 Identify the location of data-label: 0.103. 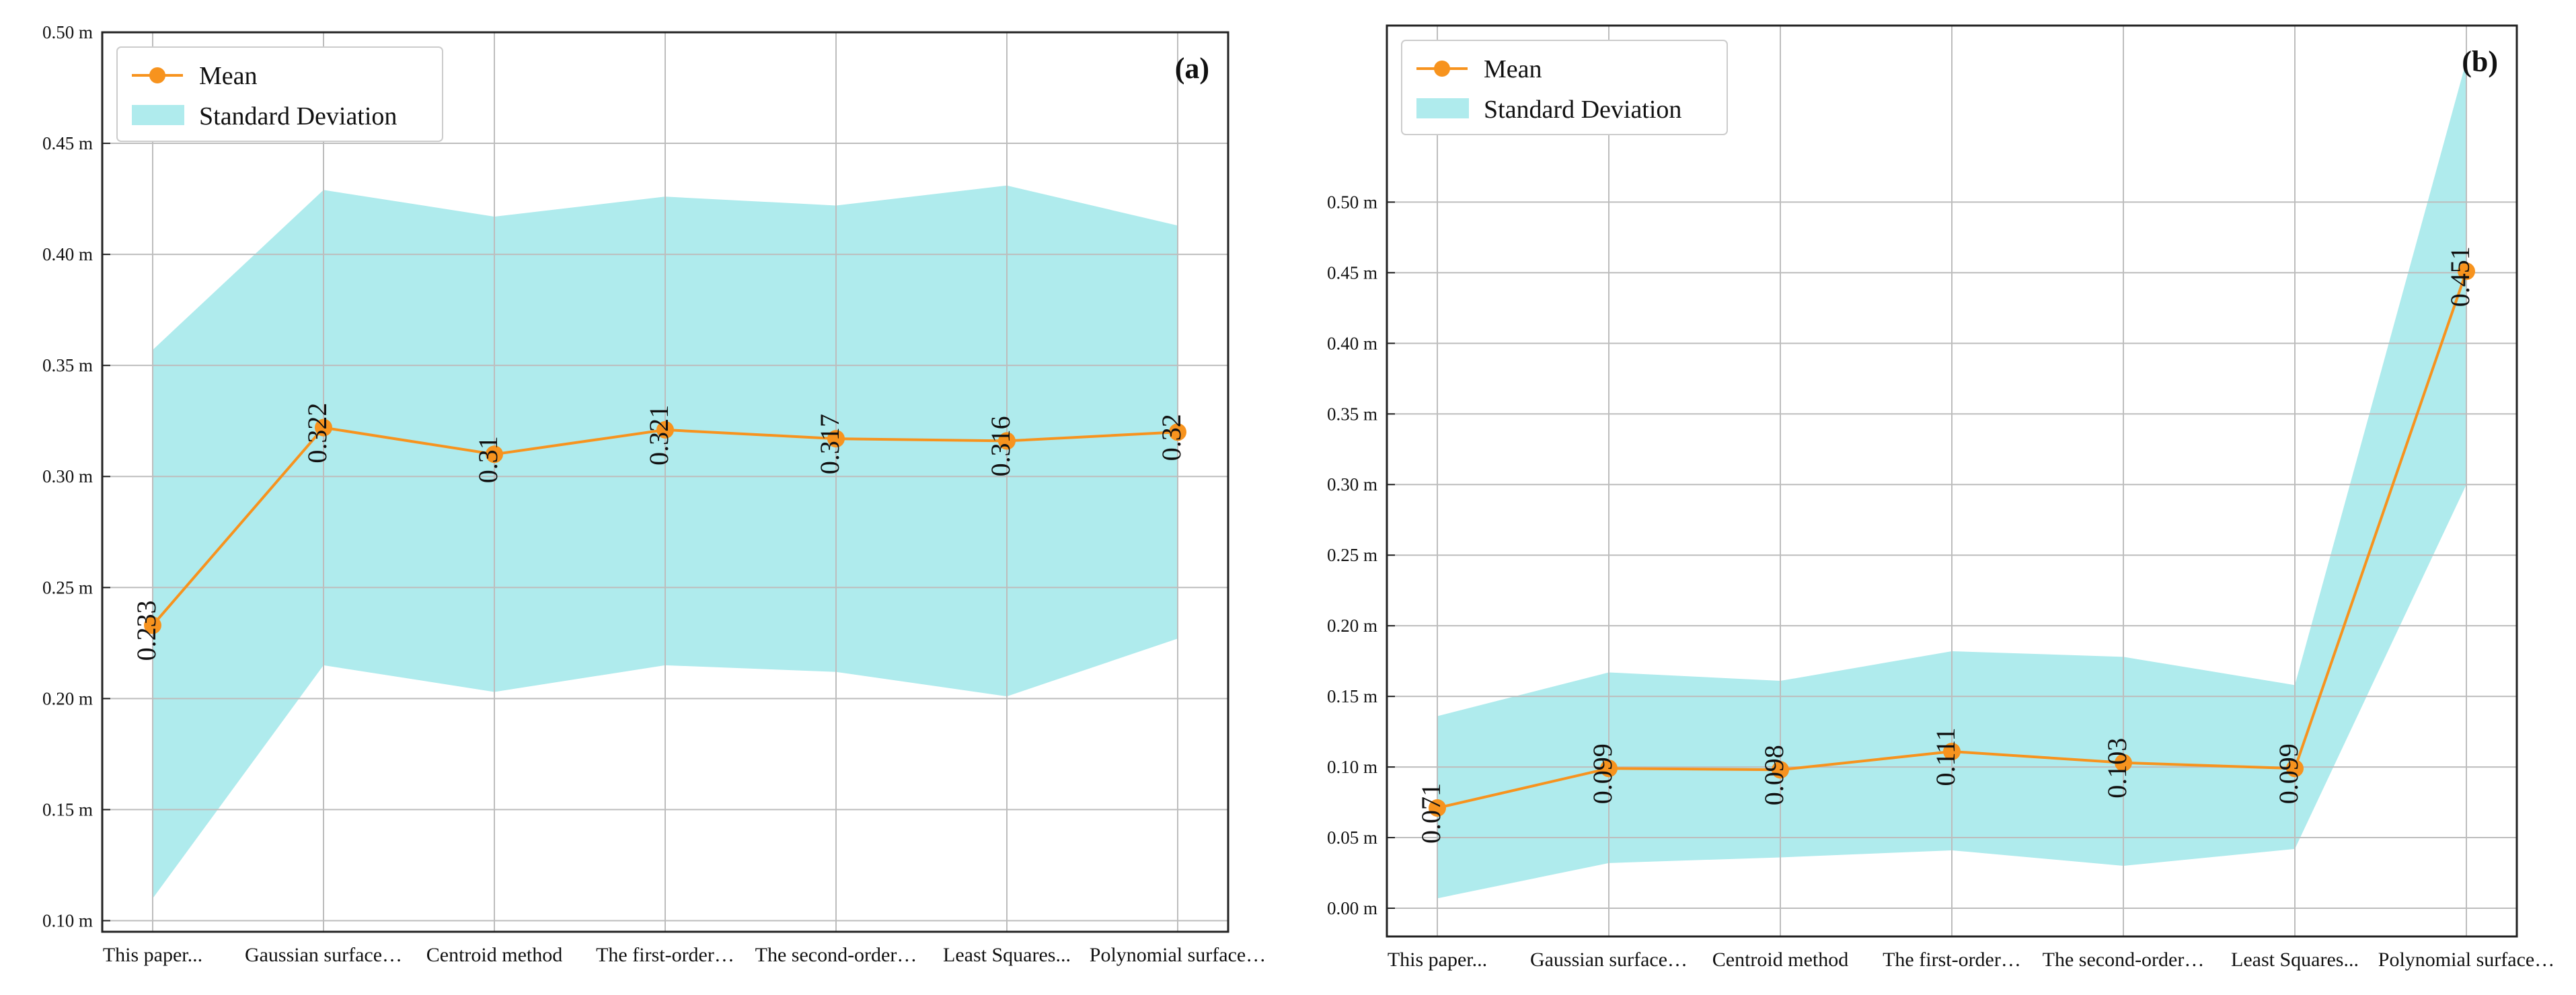
(2117, 768).